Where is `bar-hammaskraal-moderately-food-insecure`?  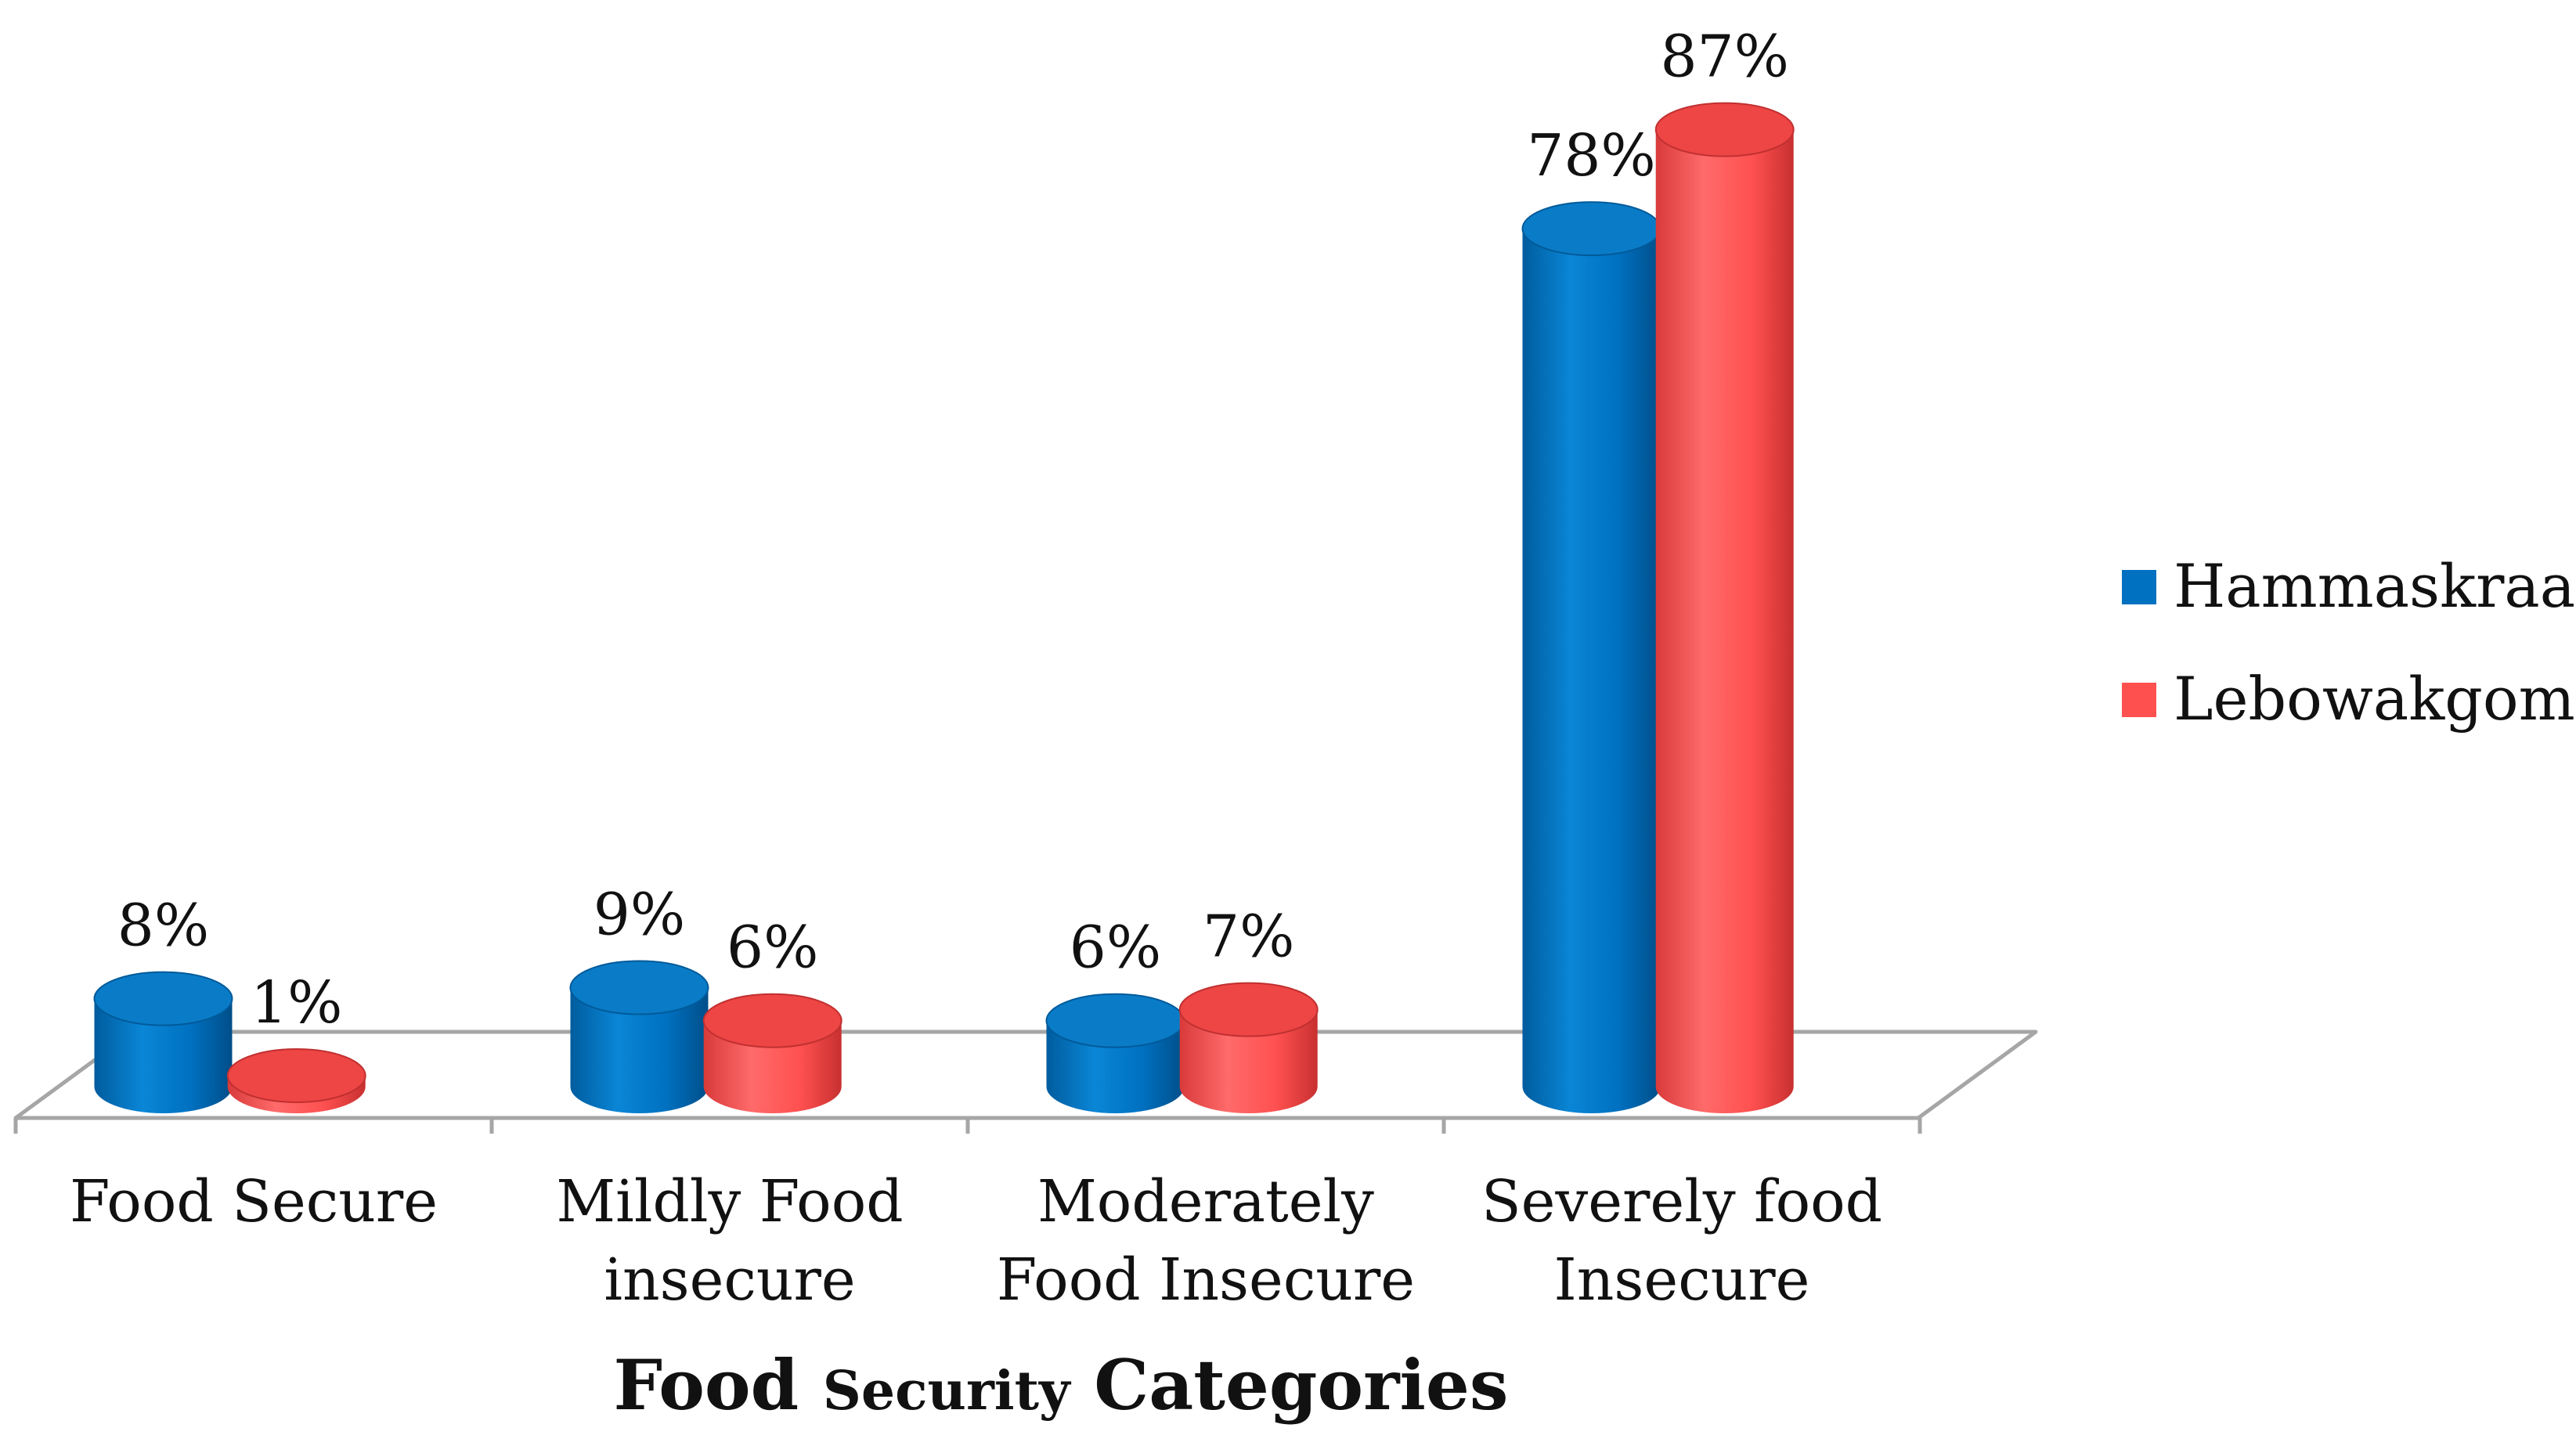
bar-hammaskraal-moderately-food-insecure is located at coordinates (1115, 1053).